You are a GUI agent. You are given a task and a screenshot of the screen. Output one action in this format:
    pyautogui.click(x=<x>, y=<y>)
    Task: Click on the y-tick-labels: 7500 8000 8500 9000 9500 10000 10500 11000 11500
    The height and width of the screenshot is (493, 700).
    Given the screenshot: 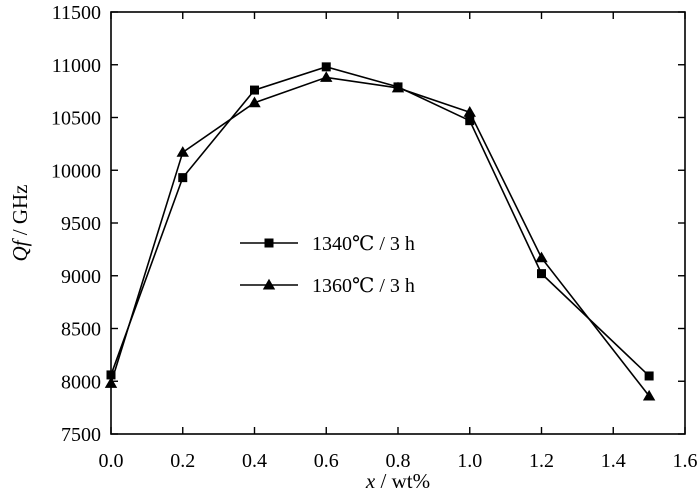 What is the action you would take?
    pyautogui.click(x=76, y=224)
    